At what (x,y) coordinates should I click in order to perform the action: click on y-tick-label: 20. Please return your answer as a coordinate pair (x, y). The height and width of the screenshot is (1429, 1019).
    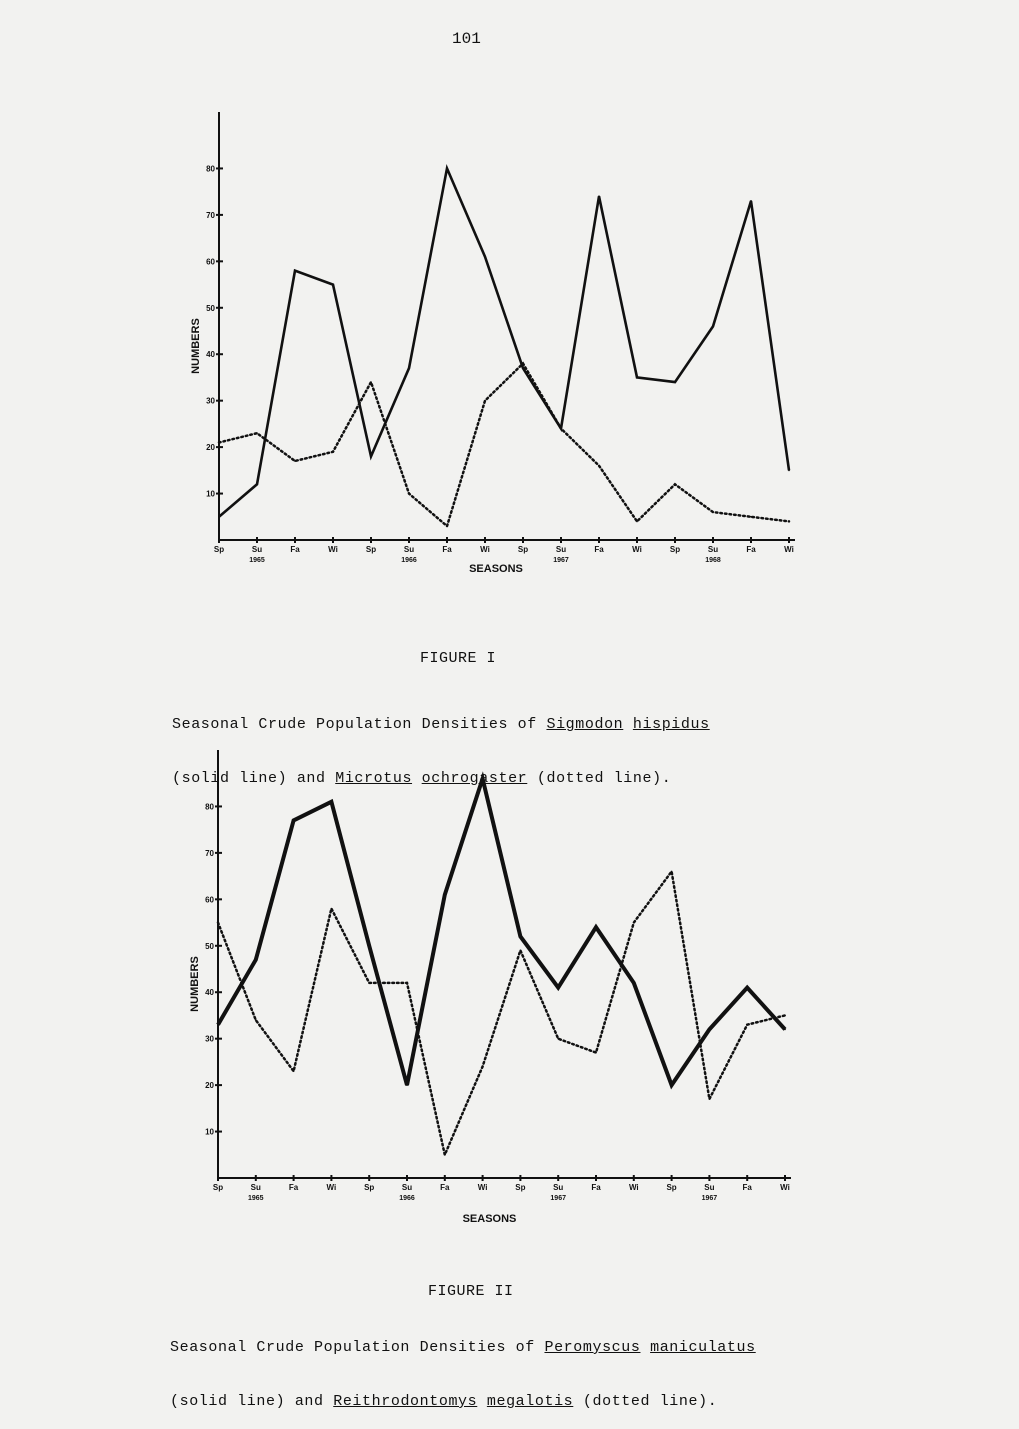
    Looking at the image, I should click on (210, 447).